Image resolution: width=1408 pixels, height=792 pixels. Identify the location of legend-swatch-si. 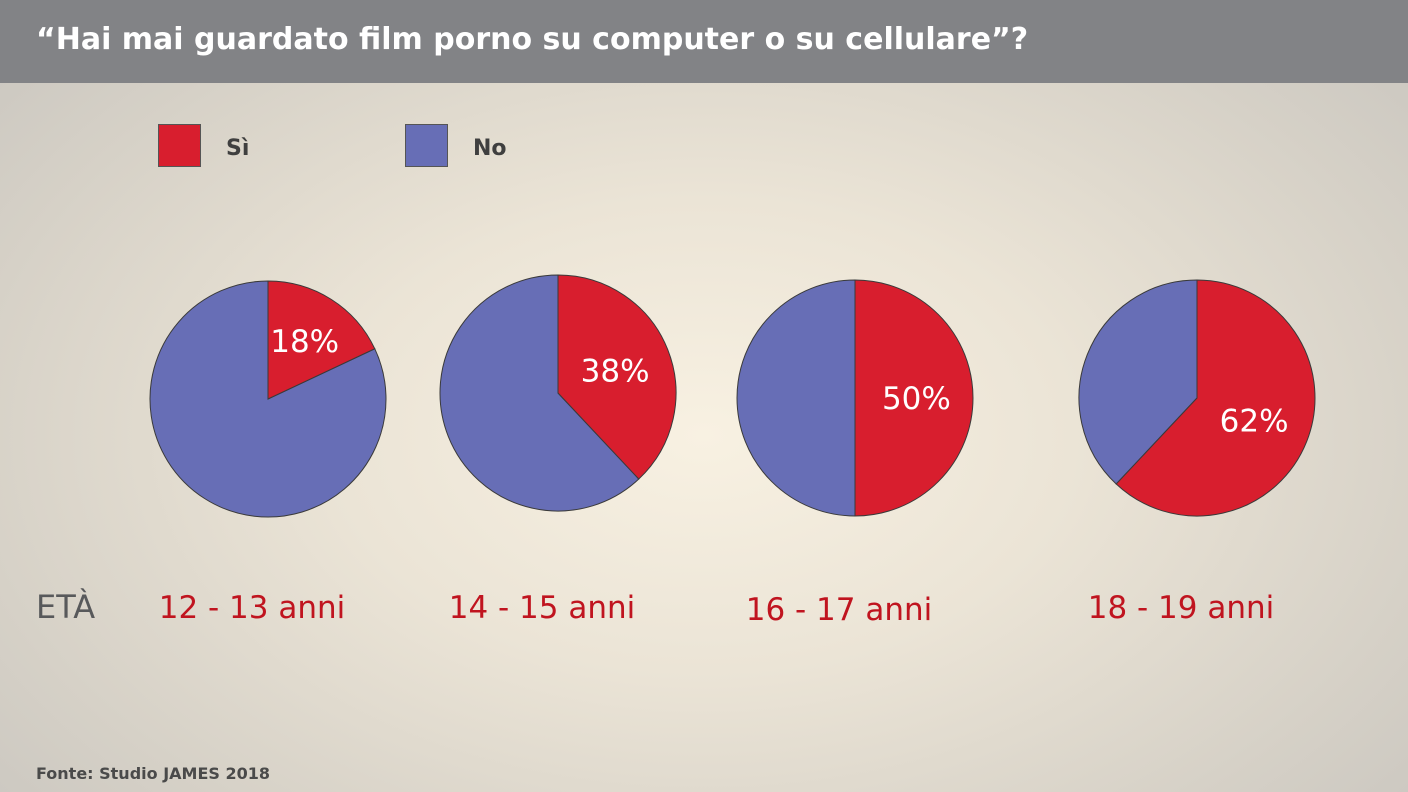
(179, 145).